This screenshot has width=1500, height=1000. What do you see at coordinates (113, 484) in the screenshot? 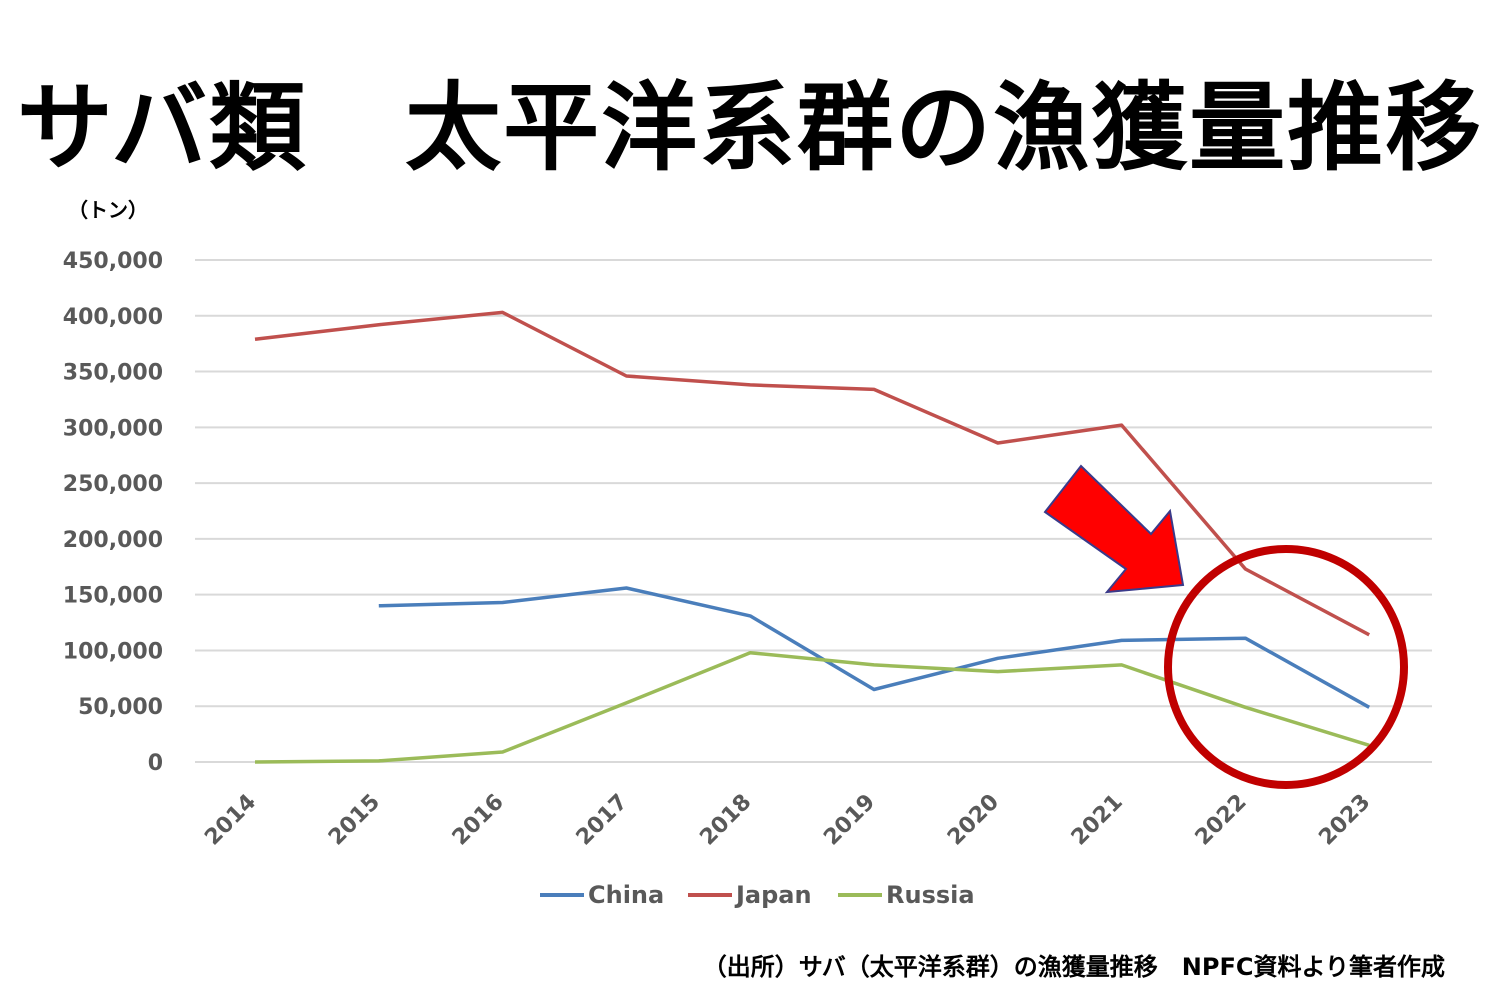
I see `y-tick-label: 250,000` at bounding box center [113, 484].